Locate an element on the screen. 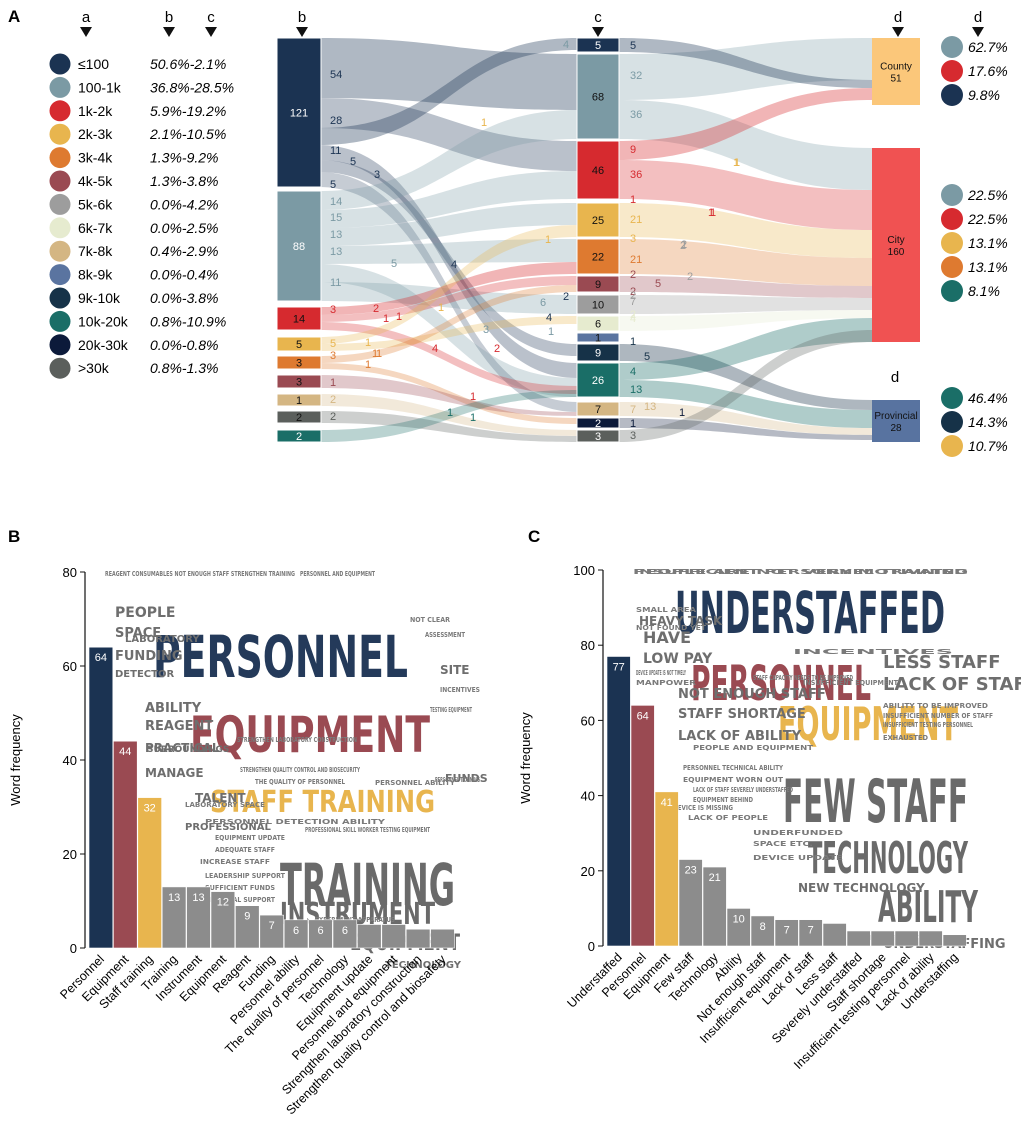 This screenshot has width=1021, height=1139. sankey-node-mid-label: 3 is located at coordinates (598, 437).